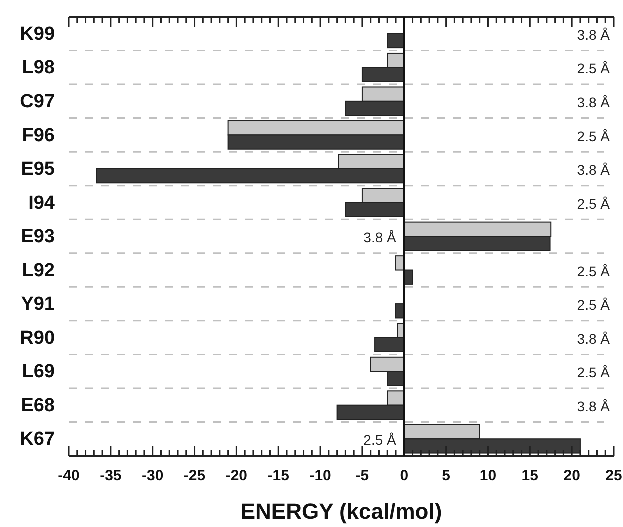 The height and width of the screenshot is (527, 623). Describe the element at coordinates (614, 476) in the screenshot. I see `x-tick-label: 25` at that location.